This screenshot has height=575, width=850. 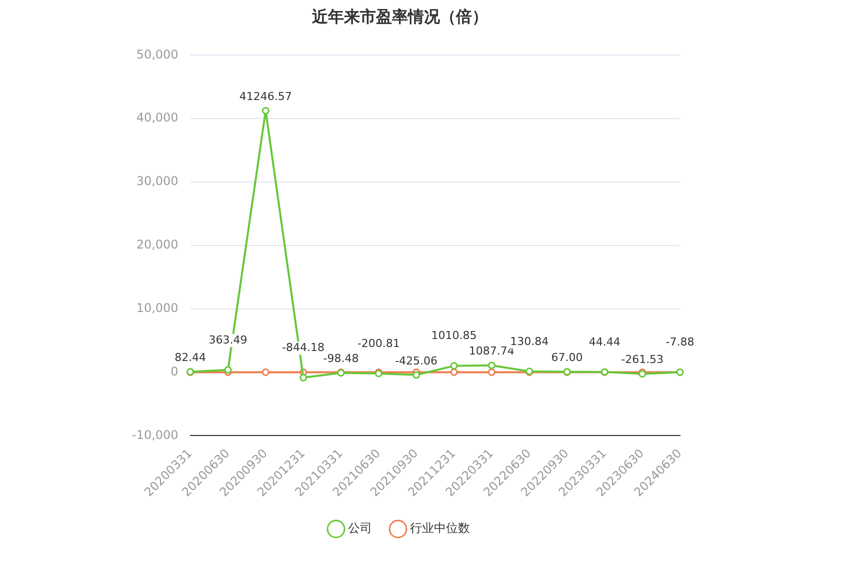 I want to click on y-tick-label: 20,000, so click(x=157, y=245).